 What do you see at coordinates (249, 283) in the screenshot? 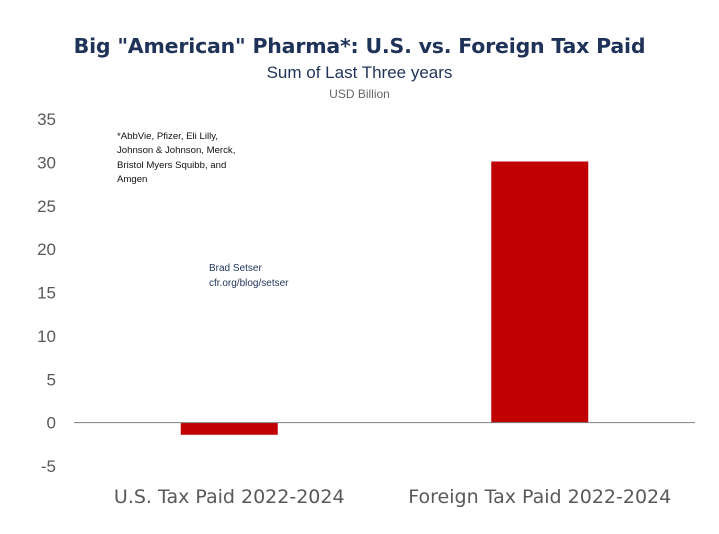
I see `author-site: cfr.org/blog/setser` at bounding box center [249, 283].